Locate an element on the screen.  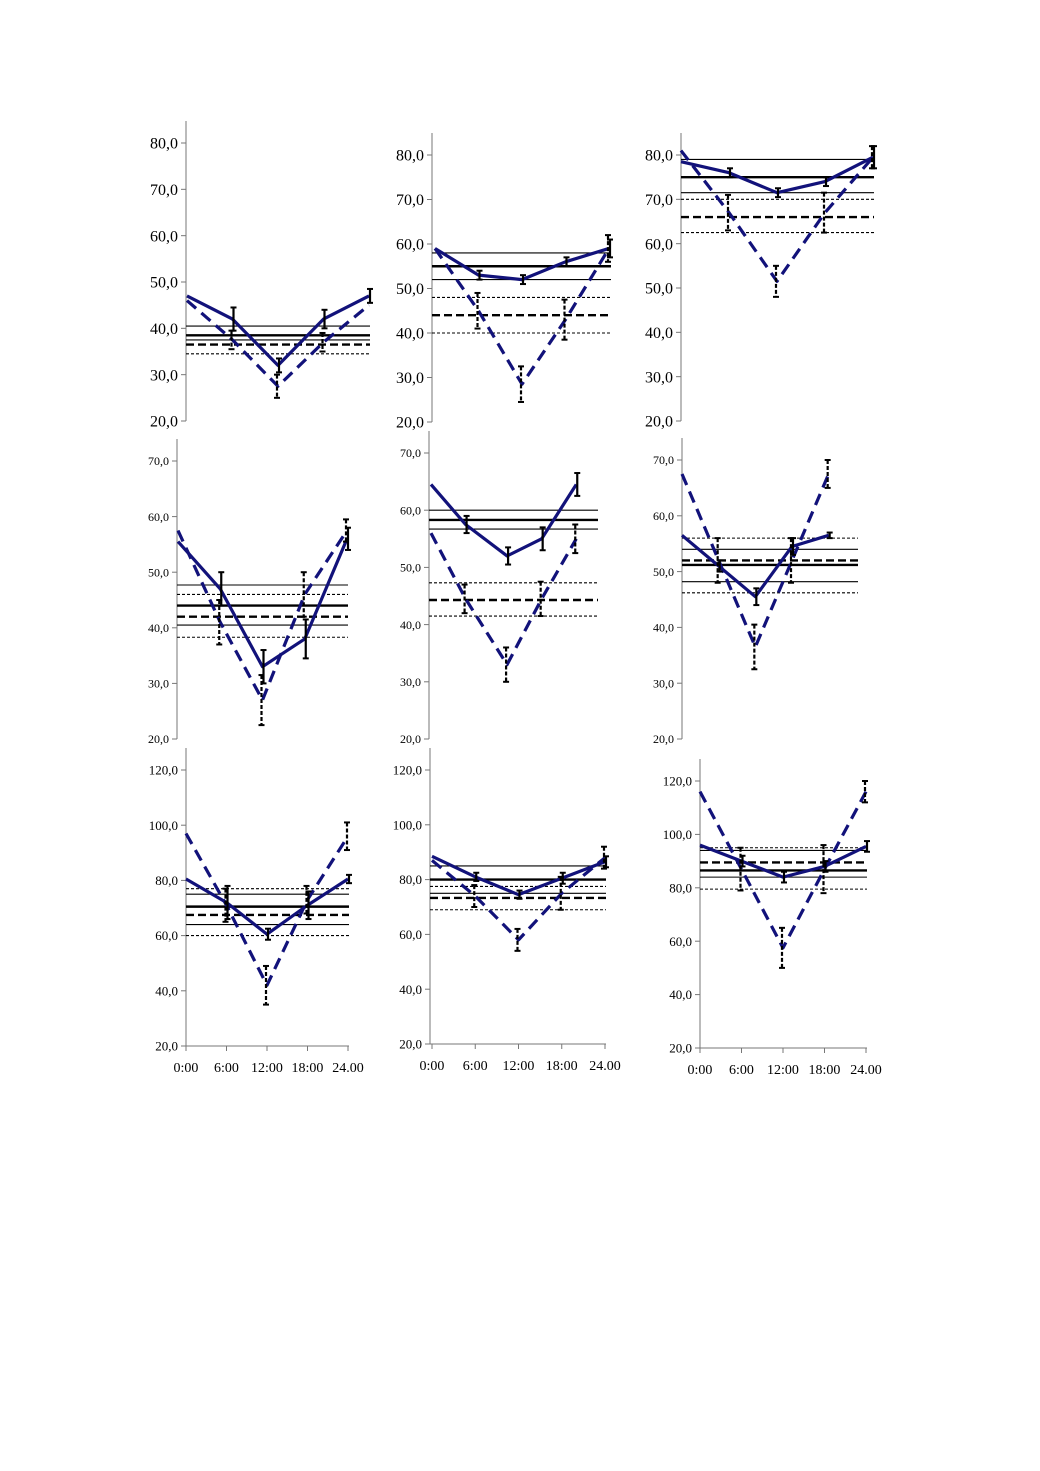
chart-panel-6: 20,0 30,0 40,0 50,0 60,0 70,0 is located at coordinates (755, 592).